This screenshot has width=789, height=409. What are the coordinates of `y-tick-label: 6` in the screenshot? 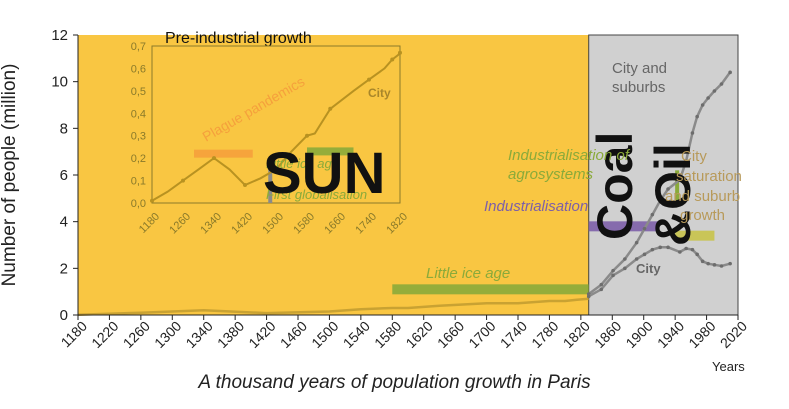 It's located at (64, 175).